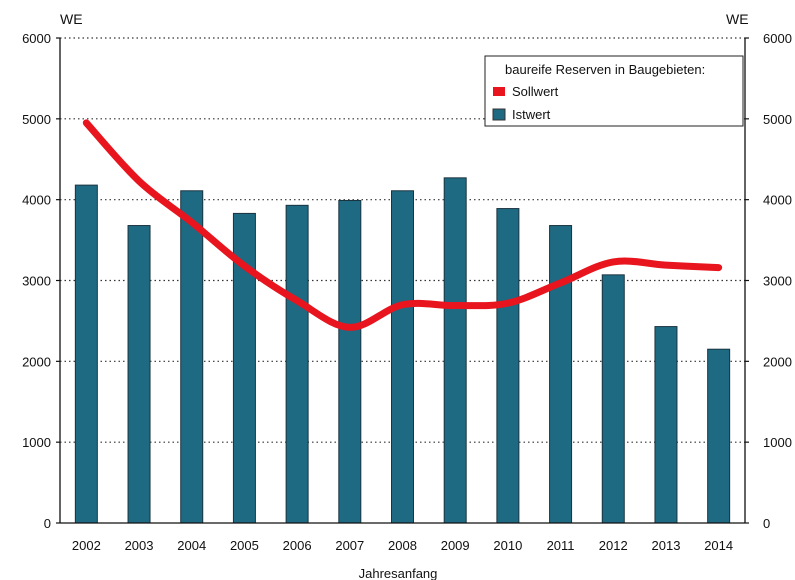 Image resolution: width=795 pixels, height=580 pixels. I want to click on y-tick-label-left: 2000, so click(36, 361).